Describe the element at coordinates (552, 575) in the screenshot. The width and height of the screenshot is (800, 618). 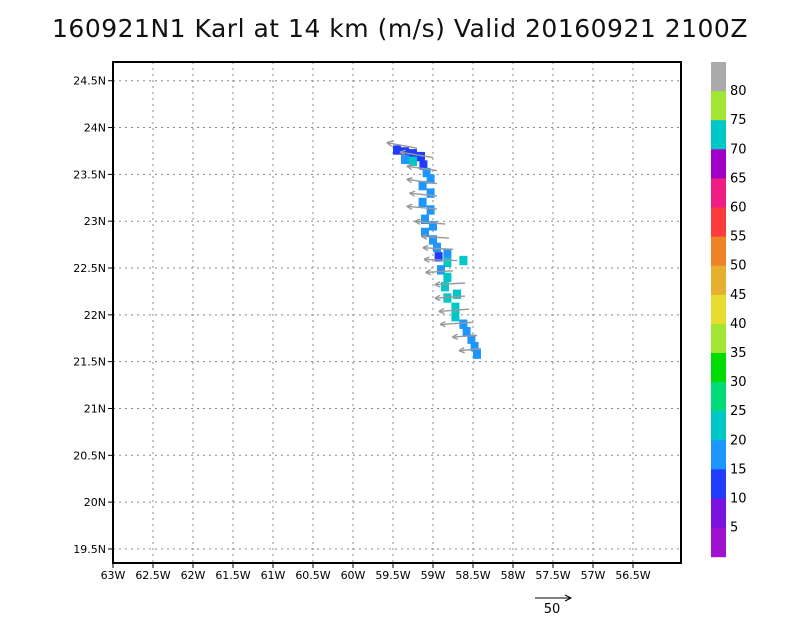
I see `x-tick-label: 57.5W` at that location.